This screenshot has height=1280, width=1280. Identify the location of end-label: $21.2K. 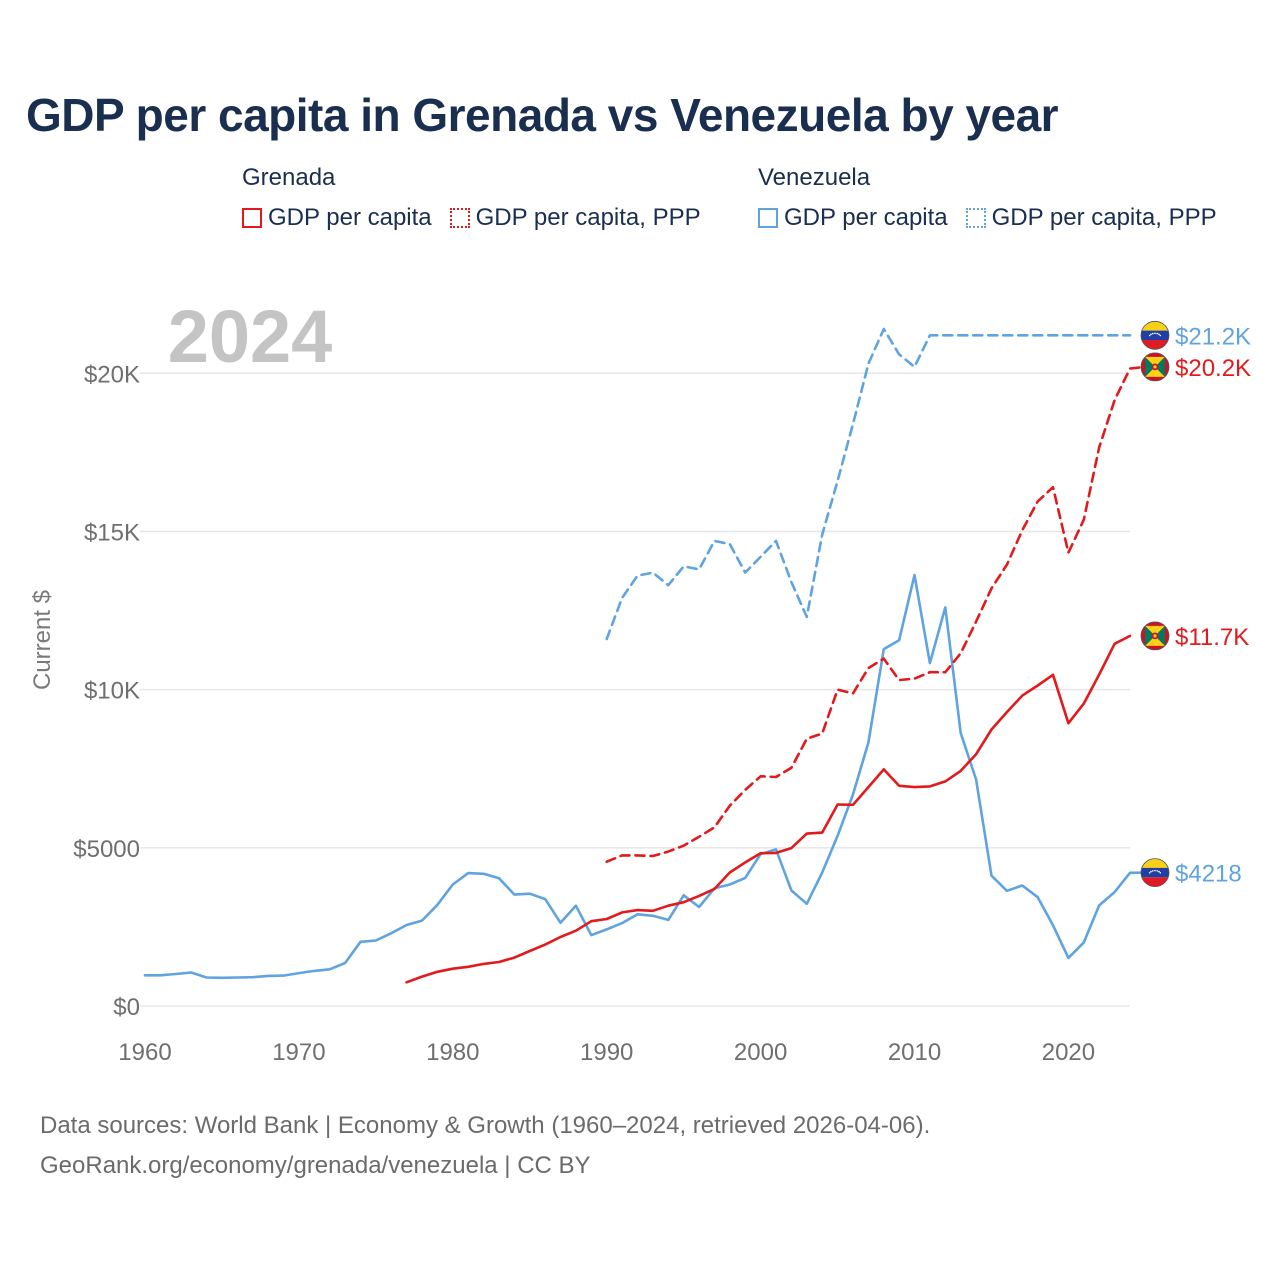
(1213, 336).